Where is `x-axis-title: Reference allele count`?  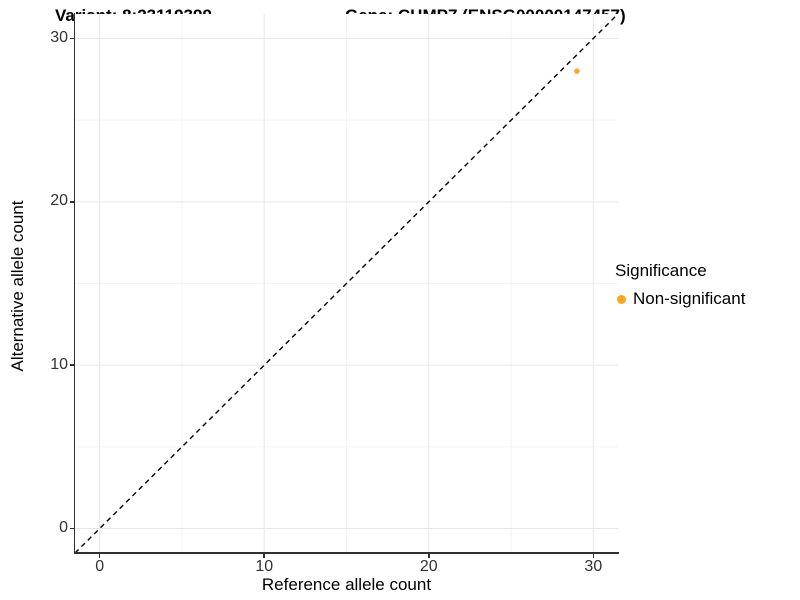 x-axis-title: Reference allele count is located at coordinates (346, 584).